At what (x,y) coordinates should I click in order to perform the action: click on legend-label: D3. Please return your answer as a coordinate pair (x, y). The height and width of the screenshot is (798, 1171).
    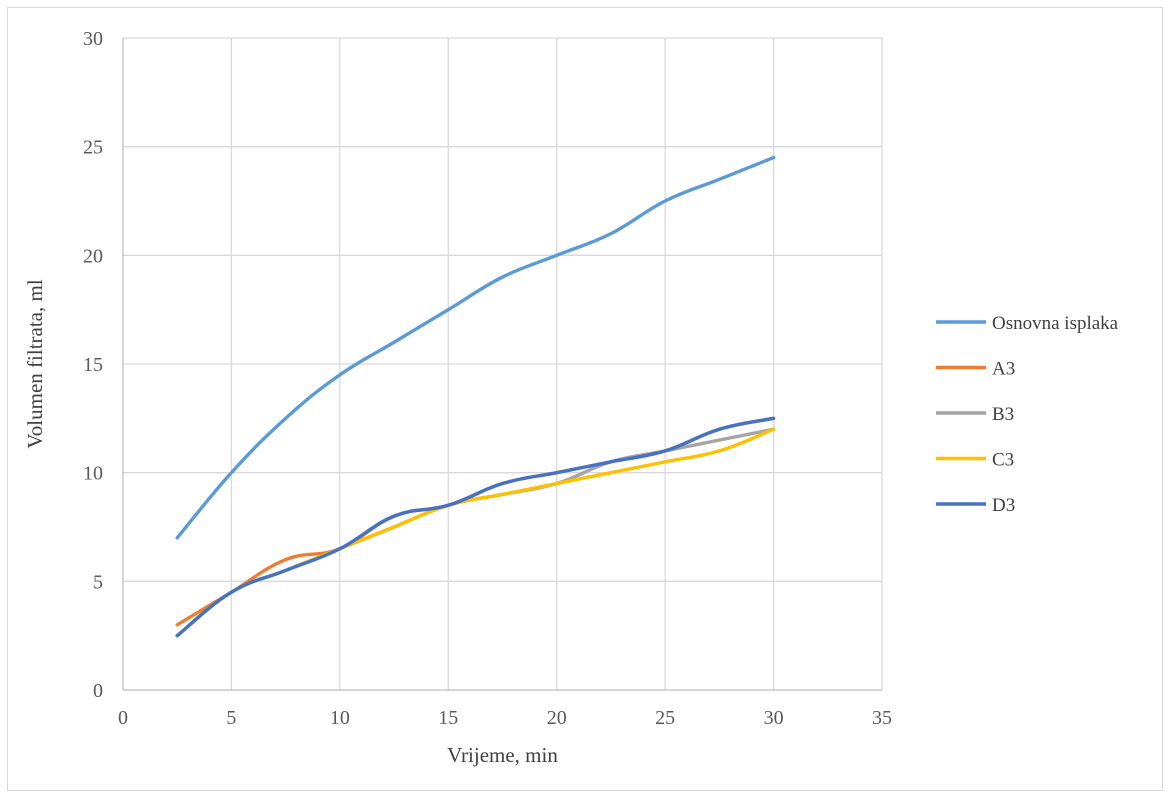
    Looking at the image, I should click on (1003, 505).